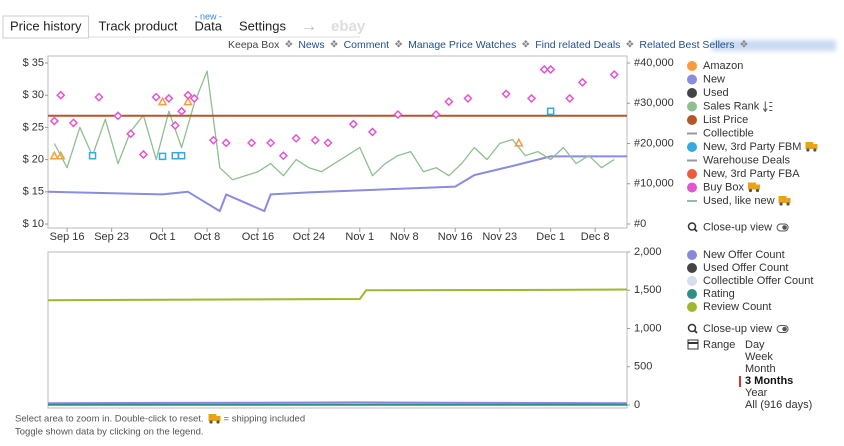 The height and width of the screenshot is (446, 844). I want to click on legend-label: Buy Box, so click(723, 187).